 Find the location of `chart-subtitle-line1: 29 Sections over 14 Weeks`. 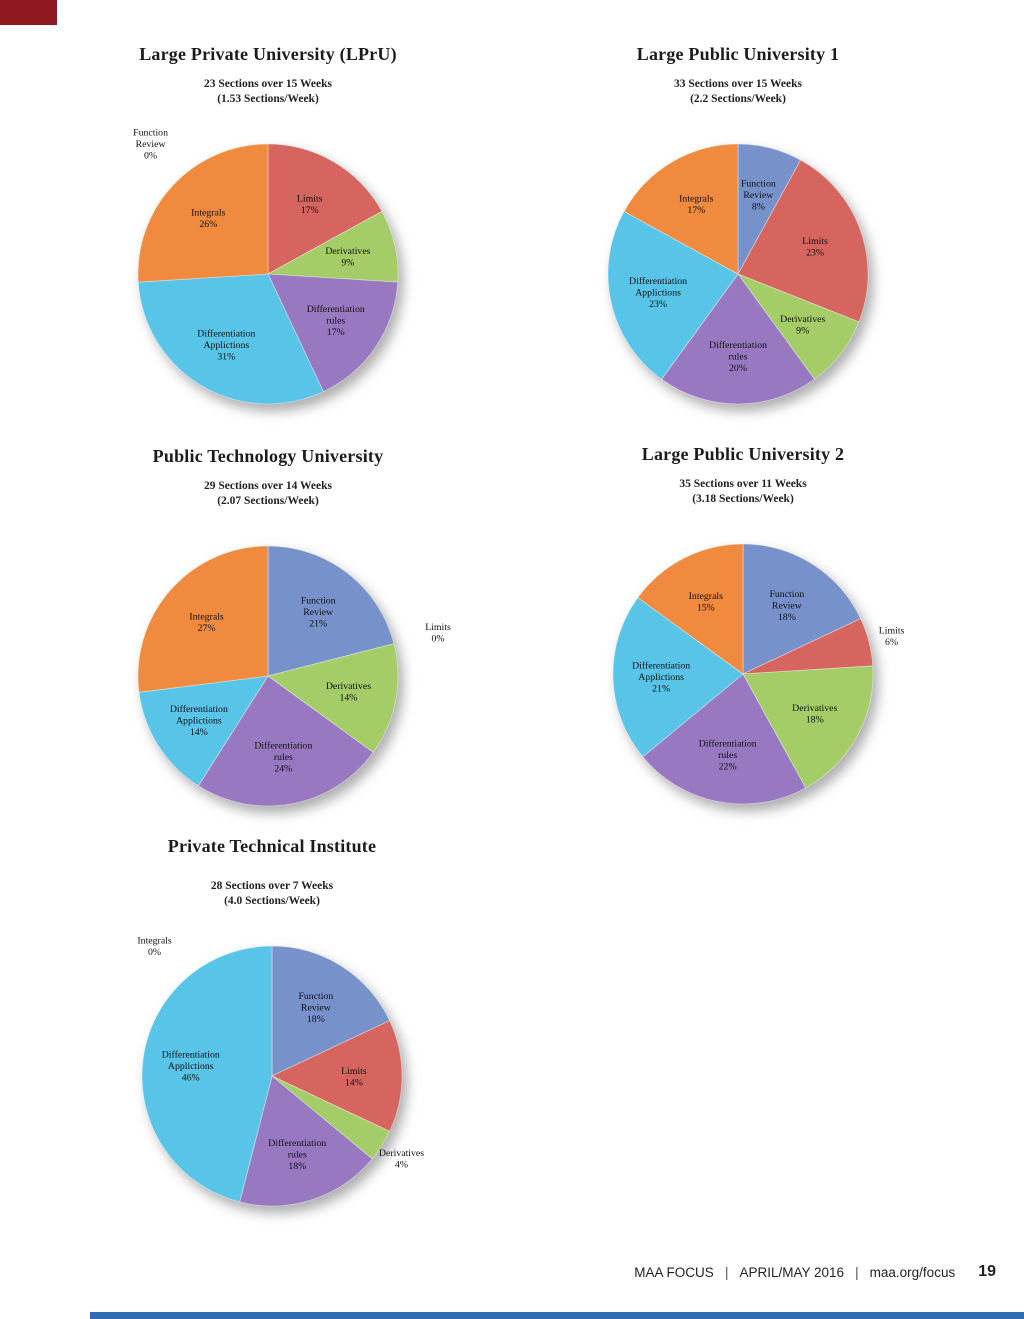

chart-subtitle-line1: 29 Sections over 14 Weeks is located at coordinates (268, 486).